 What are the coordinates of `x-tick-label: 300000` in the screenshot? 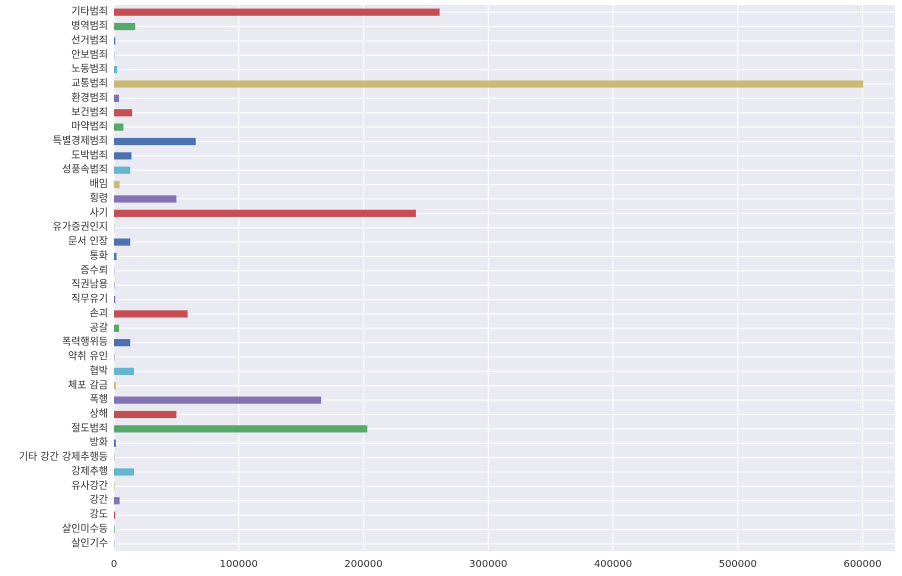 It's located at (488, 564).